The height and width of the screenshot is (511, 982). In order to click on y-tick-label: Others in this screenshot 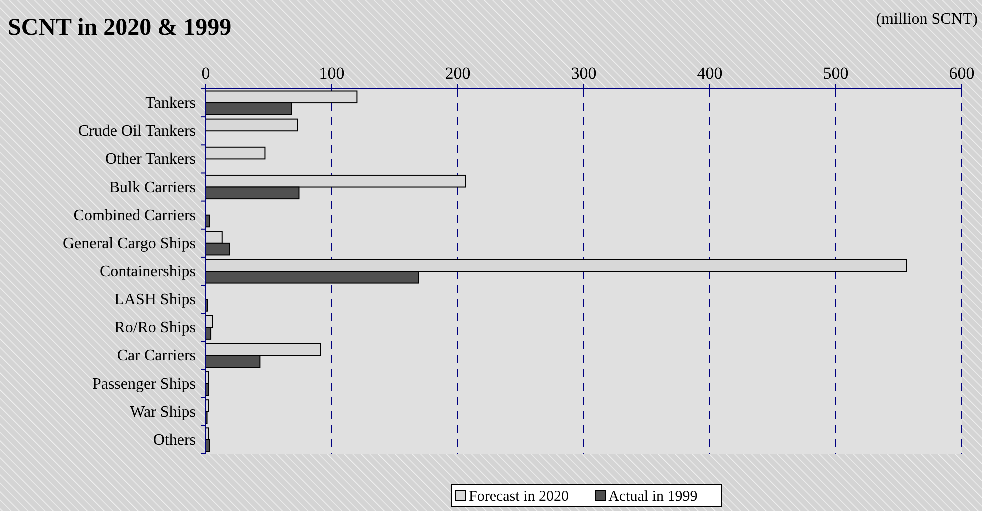, I will do `click(174, 440)`.